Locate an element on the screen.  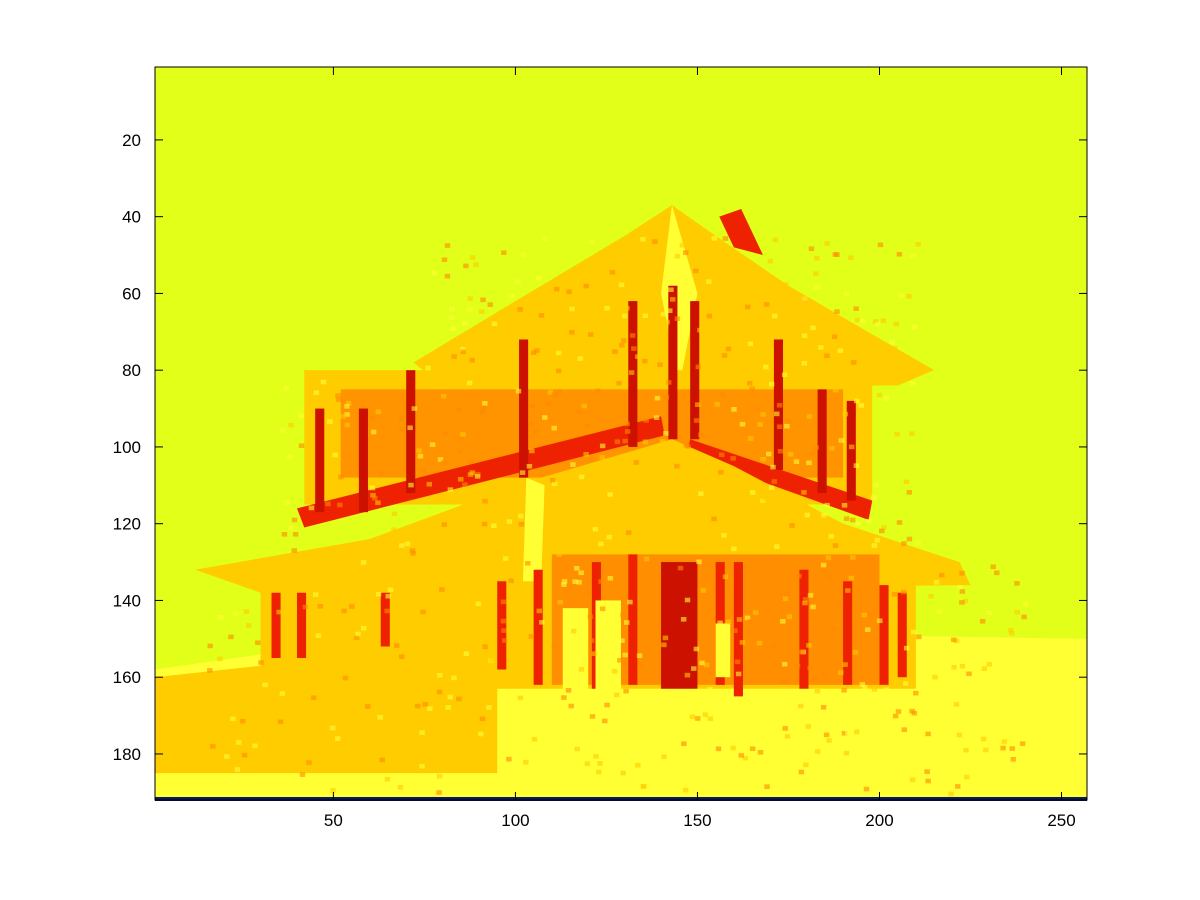
x-tick-label: 150 is located at coordinates (697, 820).